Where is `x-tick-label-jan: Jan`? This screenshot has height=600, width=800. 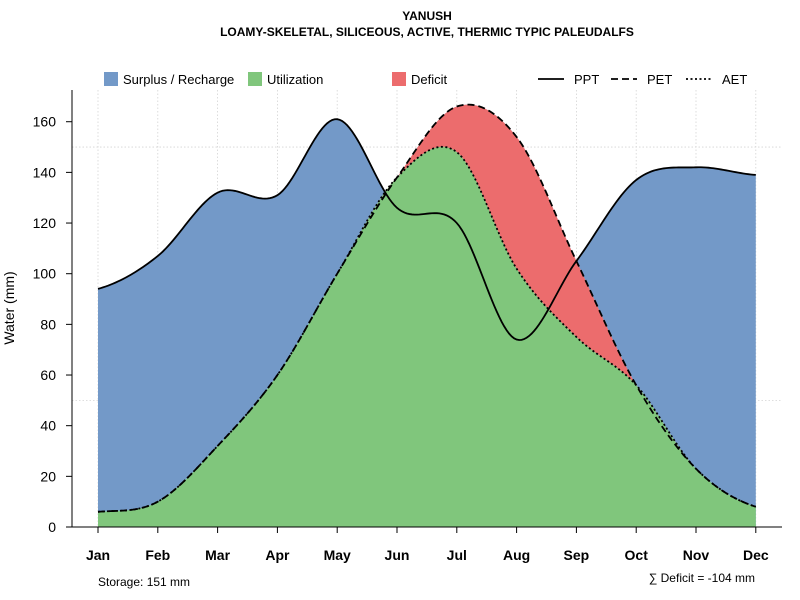 x-tick-label-jan: Jan is located at coordinates (98, 555).